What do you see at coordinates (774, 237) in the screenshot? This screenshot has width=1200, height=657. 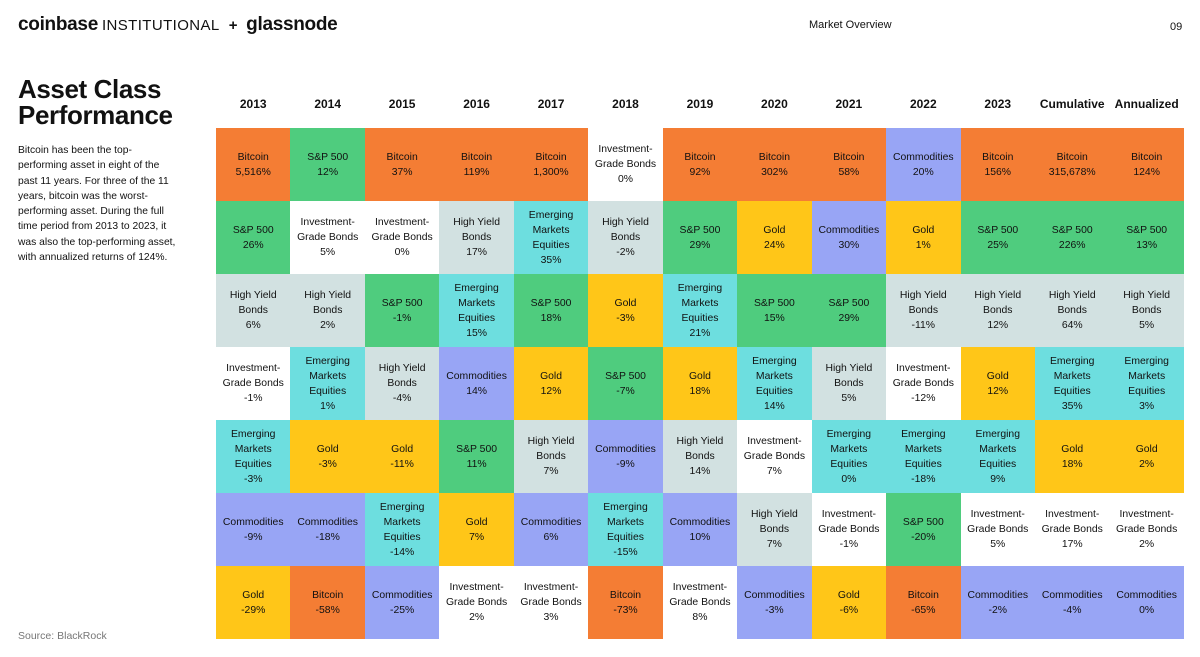 I see `asset-cell: Gold 24%` at bounding box center [774, 237].